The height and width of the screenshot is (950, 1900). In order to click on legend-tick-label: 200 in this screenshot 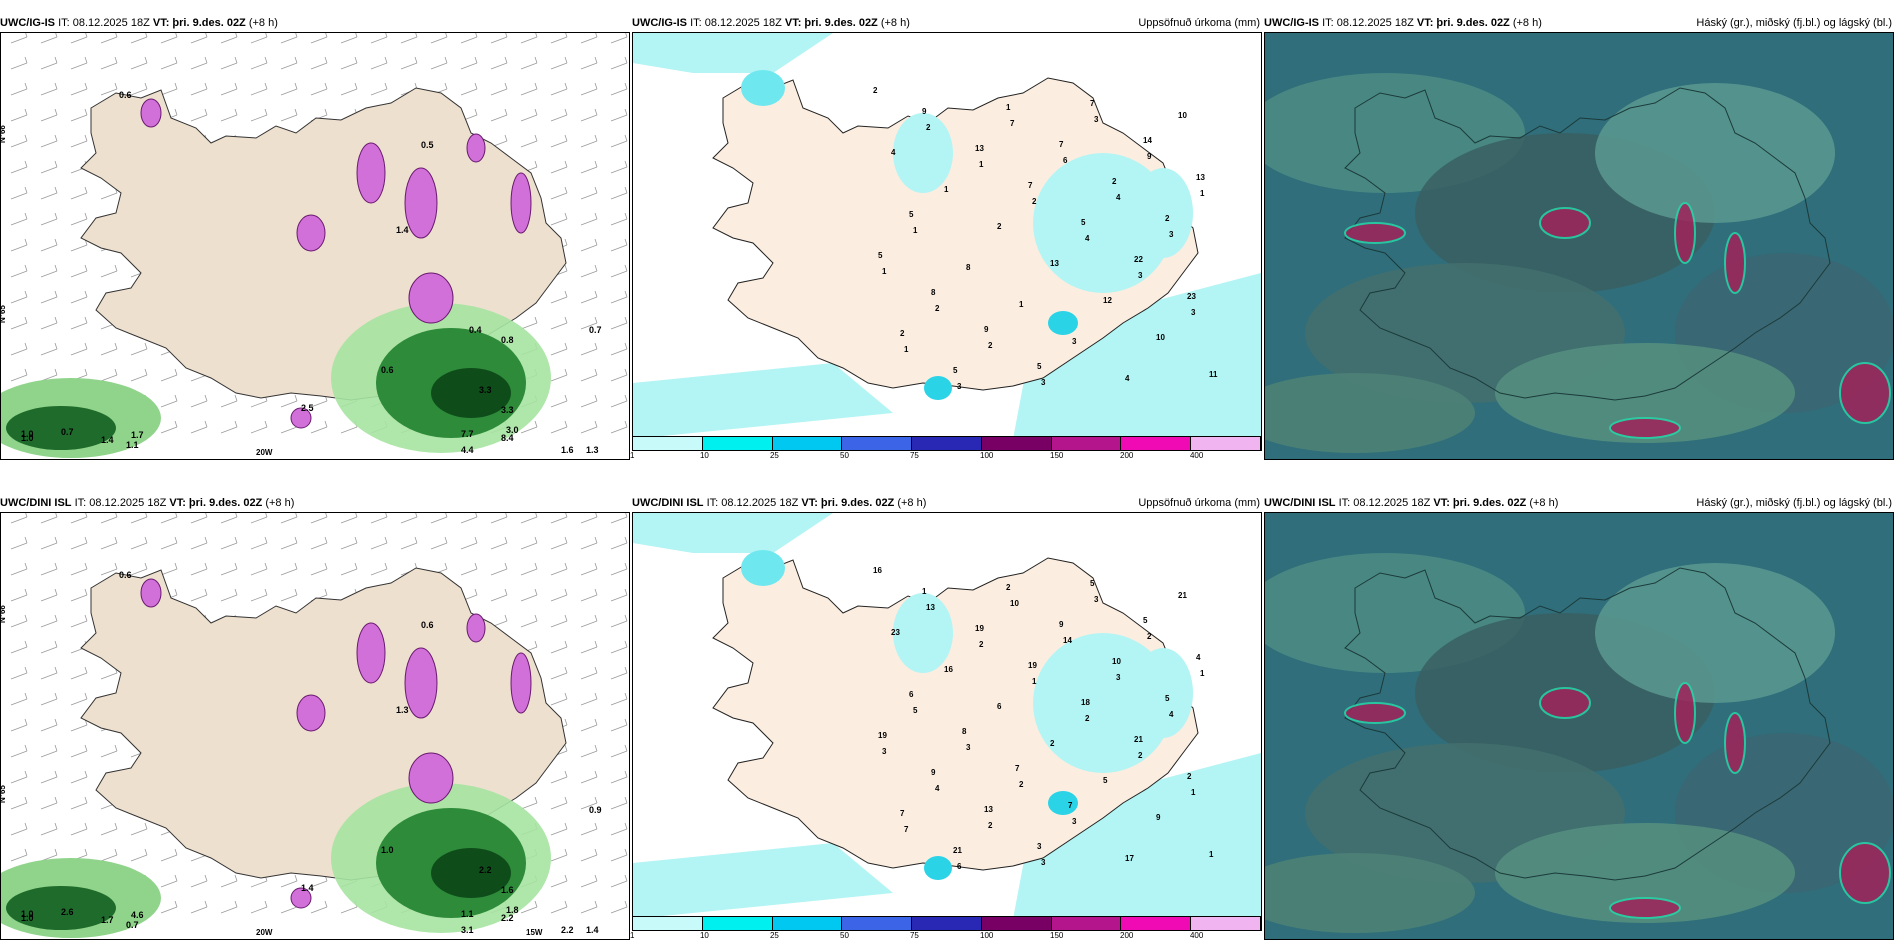, I will do `click(1127, 935)`.